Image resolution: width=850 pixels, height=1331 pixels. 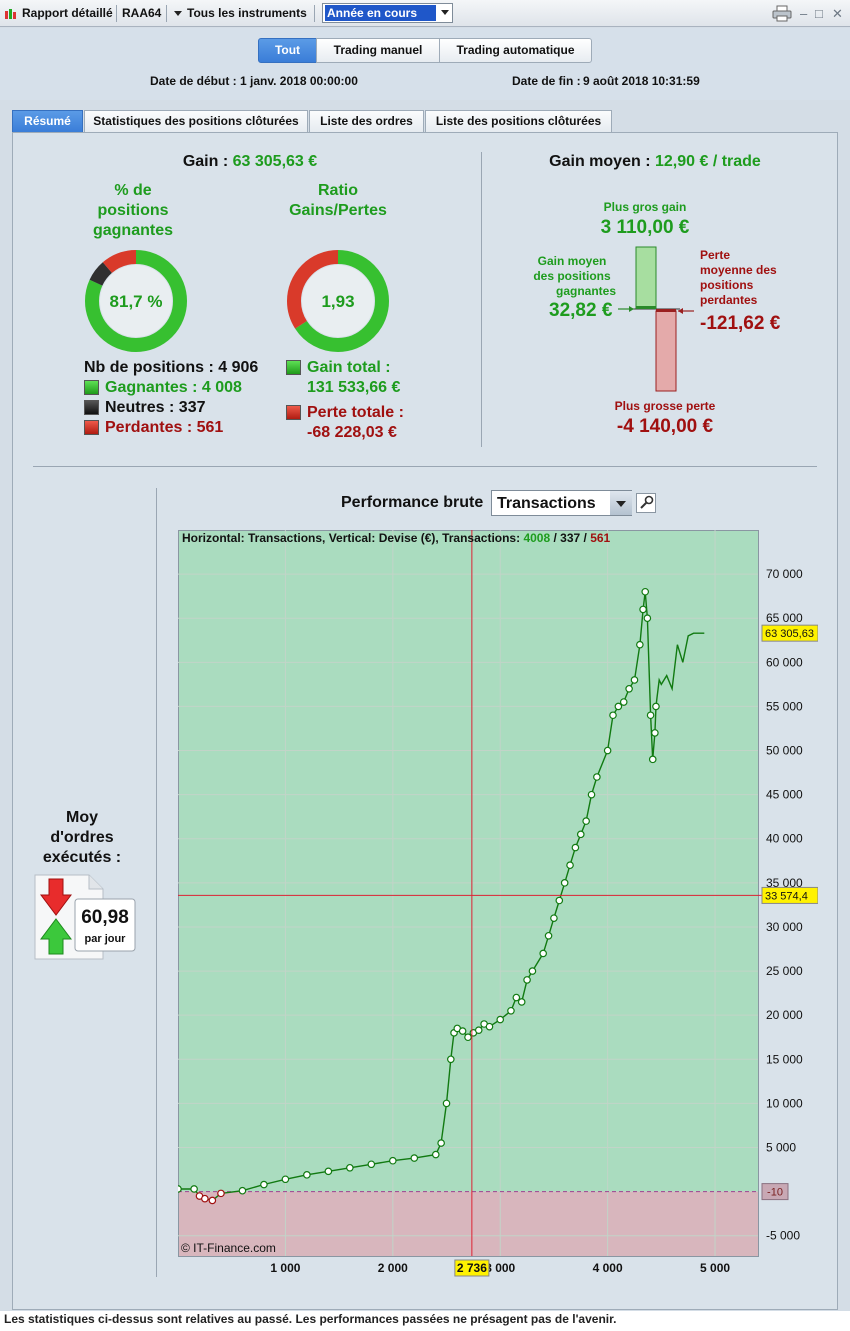 I want to click on chart-copyright: © IT-Finance.com, so click(x=228, y=1248).